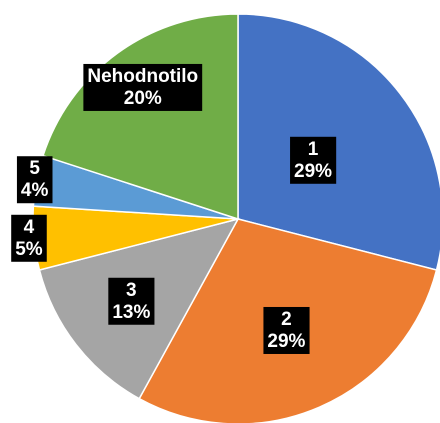 The image size is (440, 423). I want to click on category-label: 3, so click(131, 290).